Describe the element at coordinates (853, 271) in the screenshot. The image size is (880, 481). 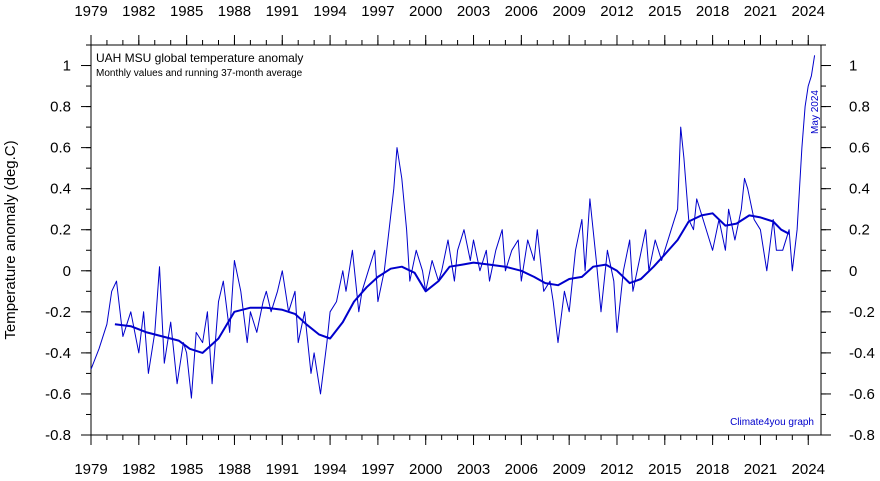
I see `y-tick-label-right: 0` at that location.